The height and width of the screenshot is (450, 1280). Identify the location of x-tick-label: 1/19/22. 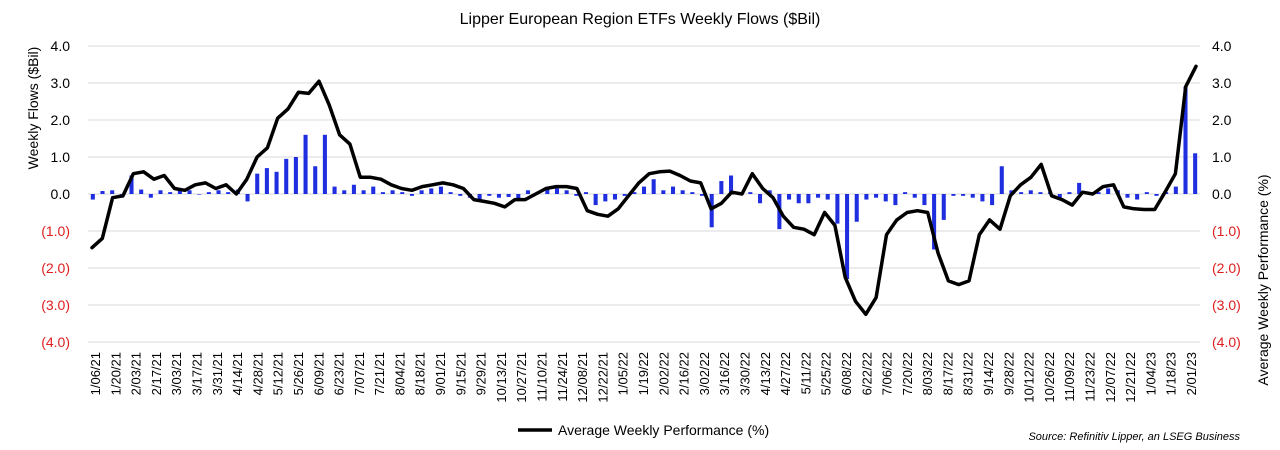
(643, 373).